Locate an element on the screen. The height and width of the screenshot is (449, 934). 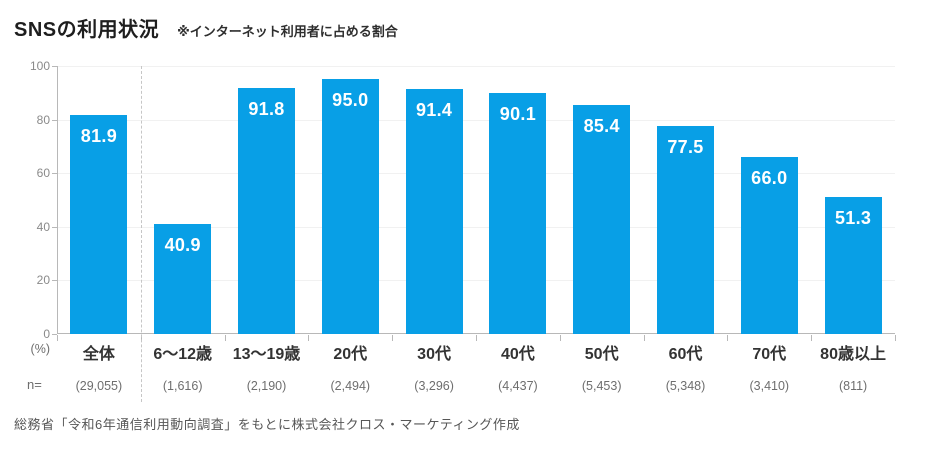
y-axis-tick-label-80: 80 is located at coordinates (43, 119).